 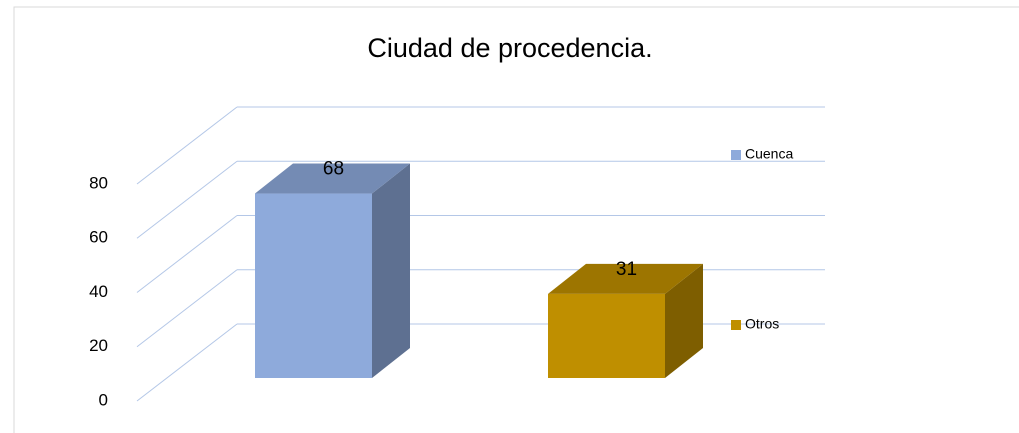 What do you see at coordinates (762, 324) in the screenshot?
I see `legend-label: Otros` at bounding box center [762, 324].